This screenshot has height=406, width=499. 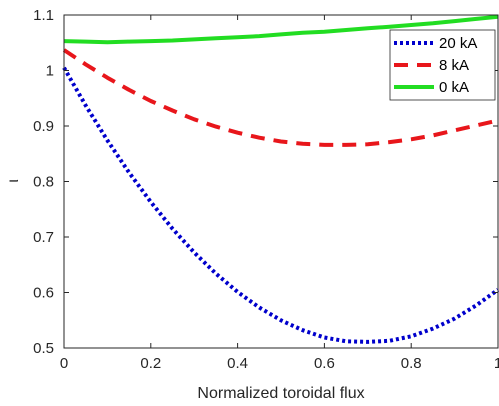 I want to click on y-tick-label: 0.9, so click(x=43, y=126).